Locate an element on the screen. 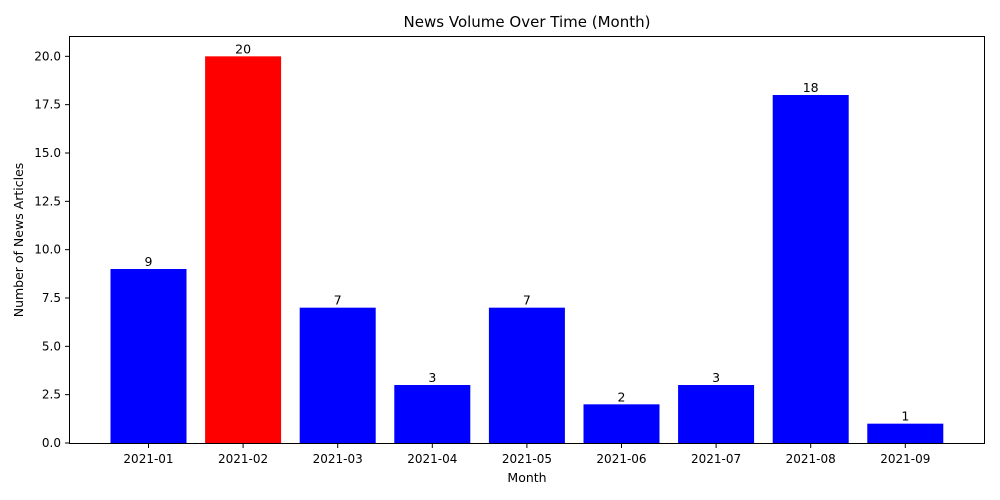  chart-title: News Volume Over Time (Month) is located at coordinates (527, 22).